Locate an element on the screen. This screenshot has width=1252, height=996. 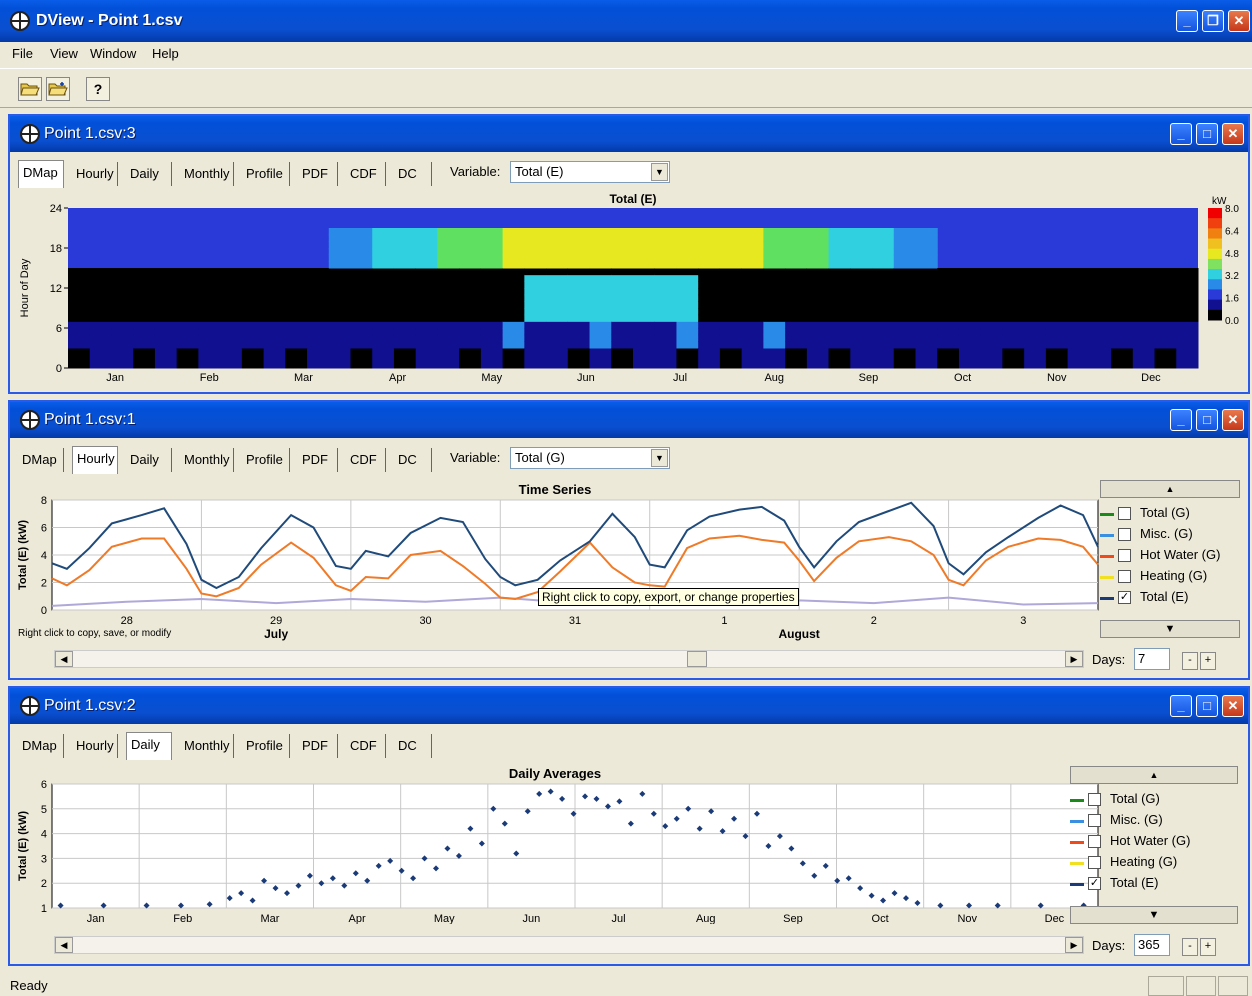
x-tick-label: 30 is located at coordinates (425, 621).